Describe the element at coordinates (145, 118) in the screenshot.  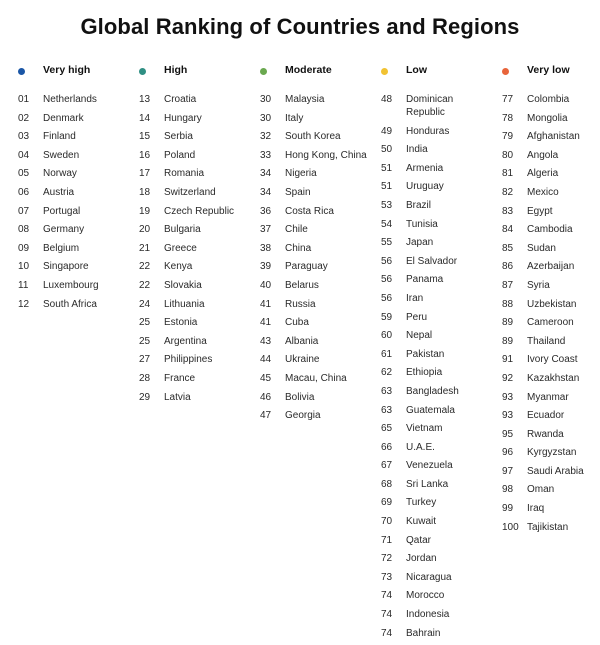
I see `rank-number: 14` at that location.